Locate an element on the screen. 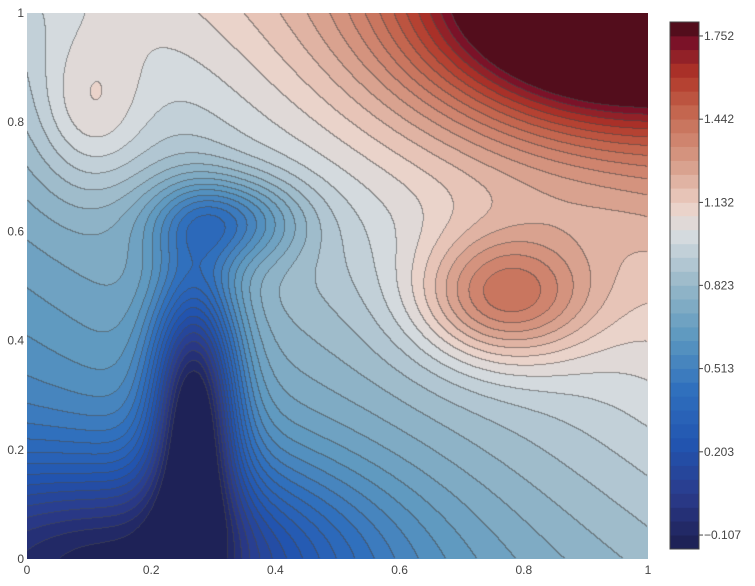  colorbar-tick-label: 0.823 is located at coordinates (719, 285).